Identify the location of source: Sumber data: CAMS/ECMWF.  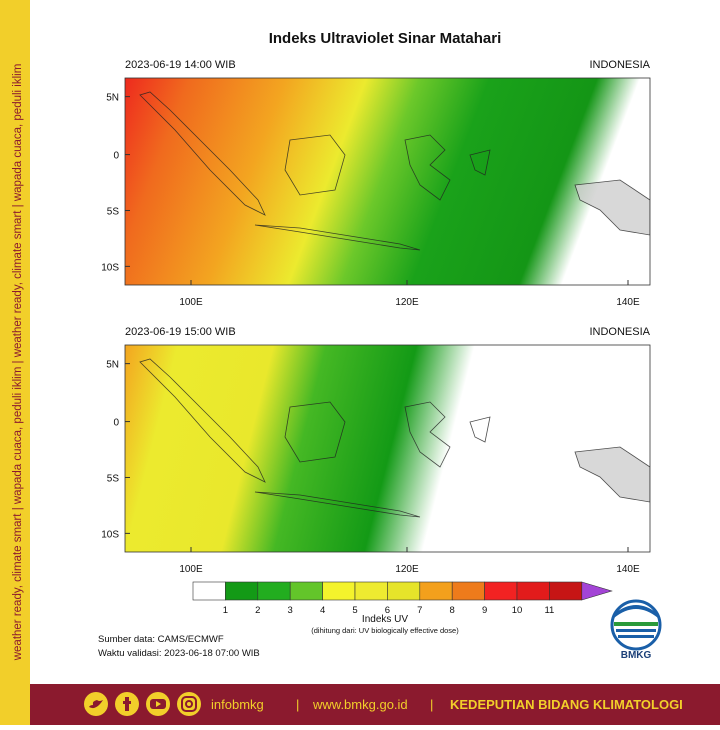
(161, 639).